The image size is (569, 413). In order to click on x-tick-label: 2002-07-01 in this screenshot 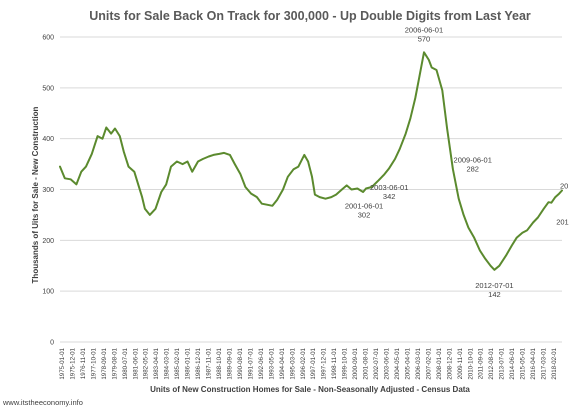, I will do `click(376, 363)`.